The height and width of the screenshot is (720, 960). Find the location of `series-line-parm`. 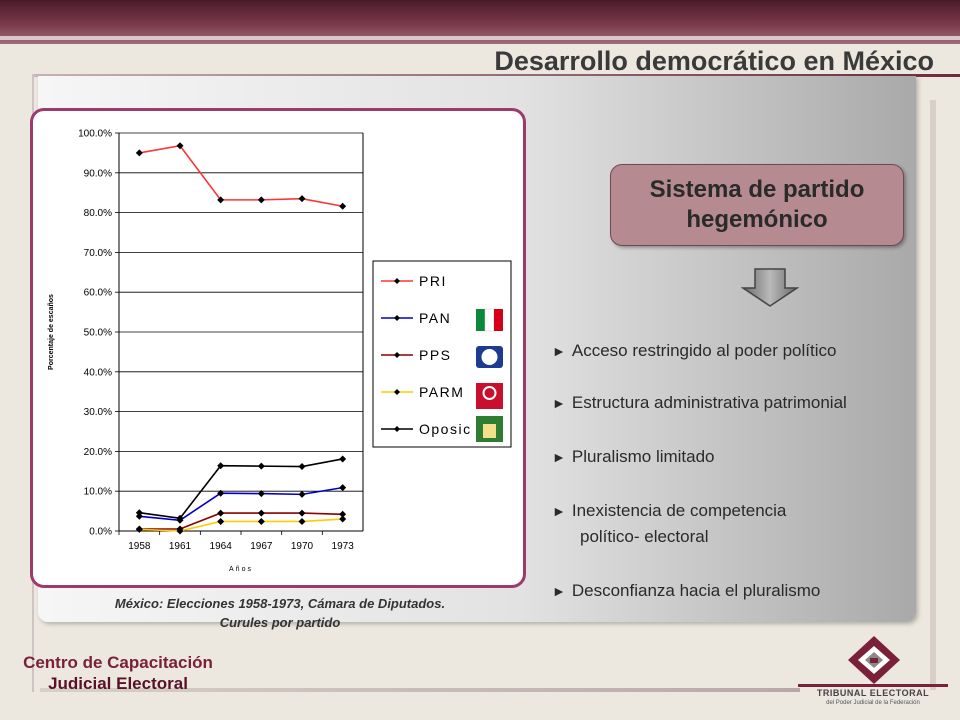

series-line-parm is located at coordinates (241, 525).